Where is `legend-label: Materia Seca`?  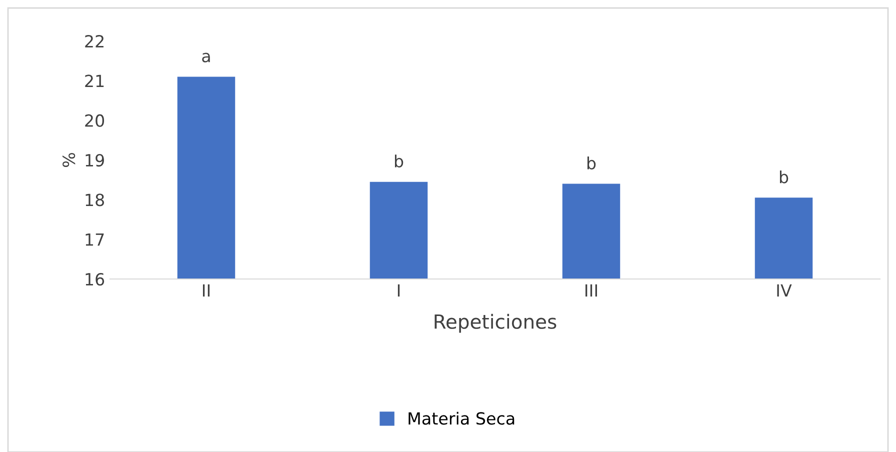 legend-label: Materia Seca is located at coordinates (461, 418).